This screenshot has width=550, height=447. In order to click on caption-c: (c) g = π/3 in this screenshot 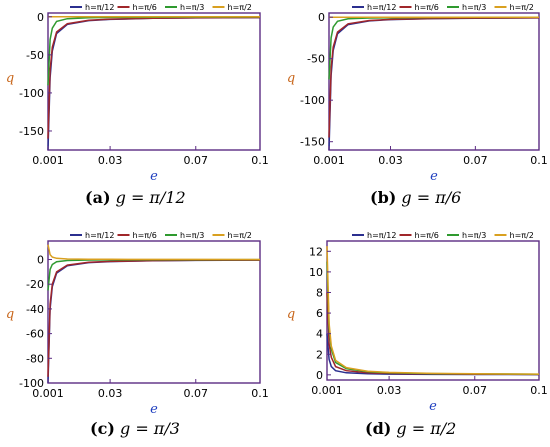, I will do `click(135, 428)`.